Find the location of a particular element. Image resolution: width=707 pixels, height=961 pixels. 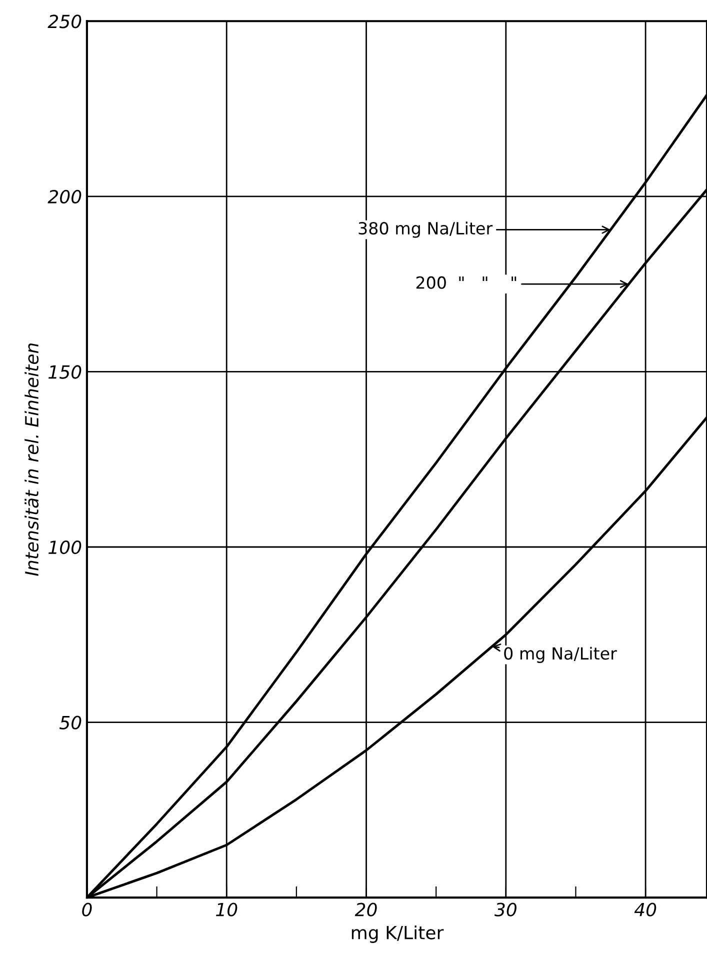

x-tick-label: 40 is located at coordinates (645, 909).